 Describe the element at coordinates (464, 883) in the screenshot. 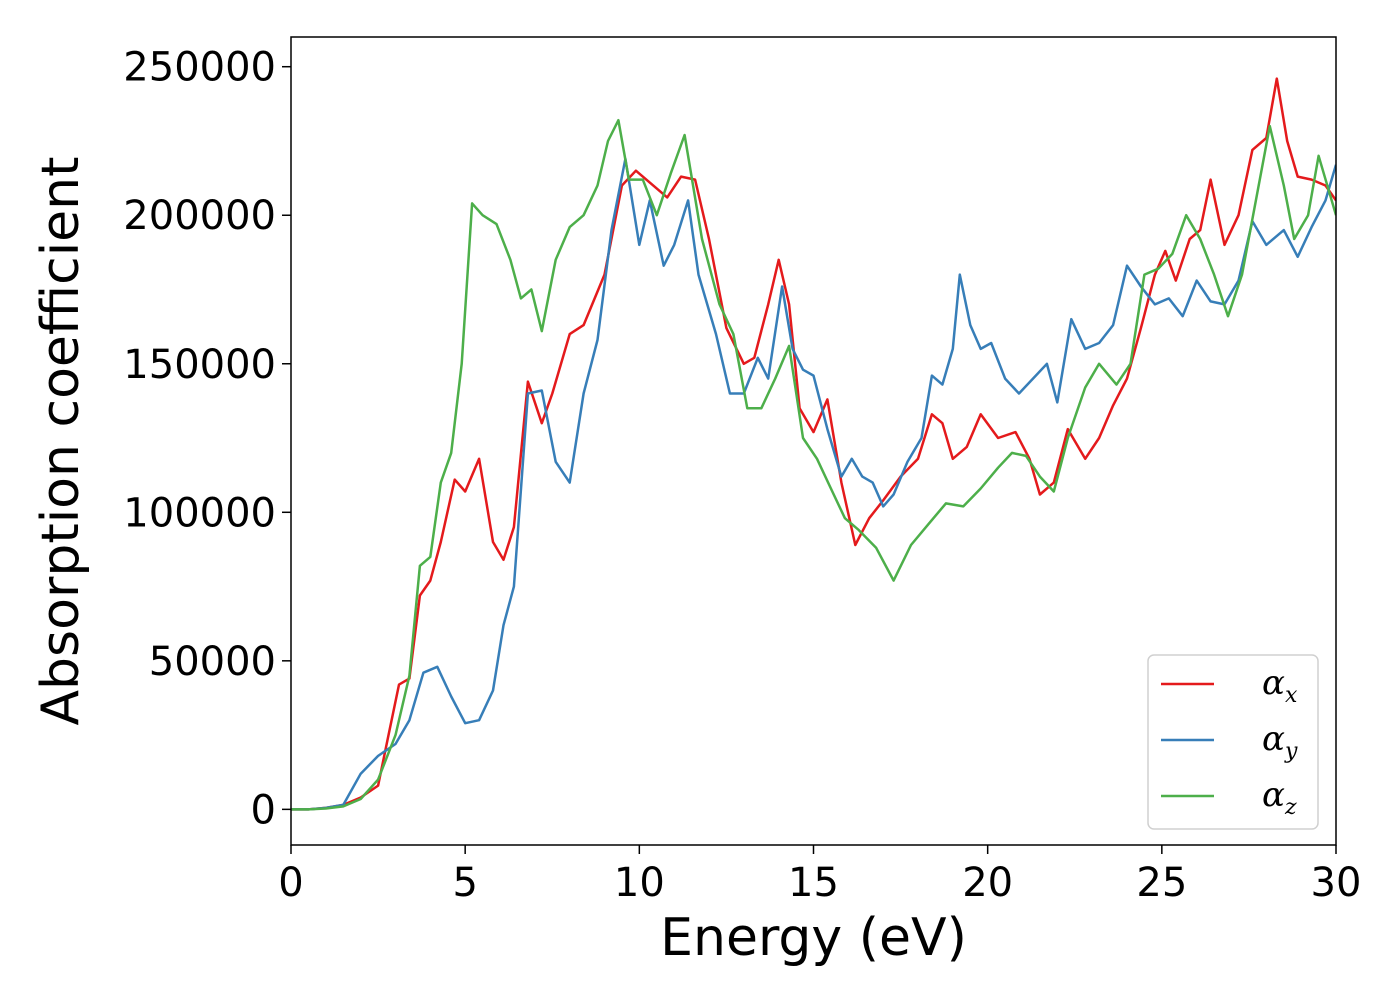

I see `x-tick-label: 5` at that location.